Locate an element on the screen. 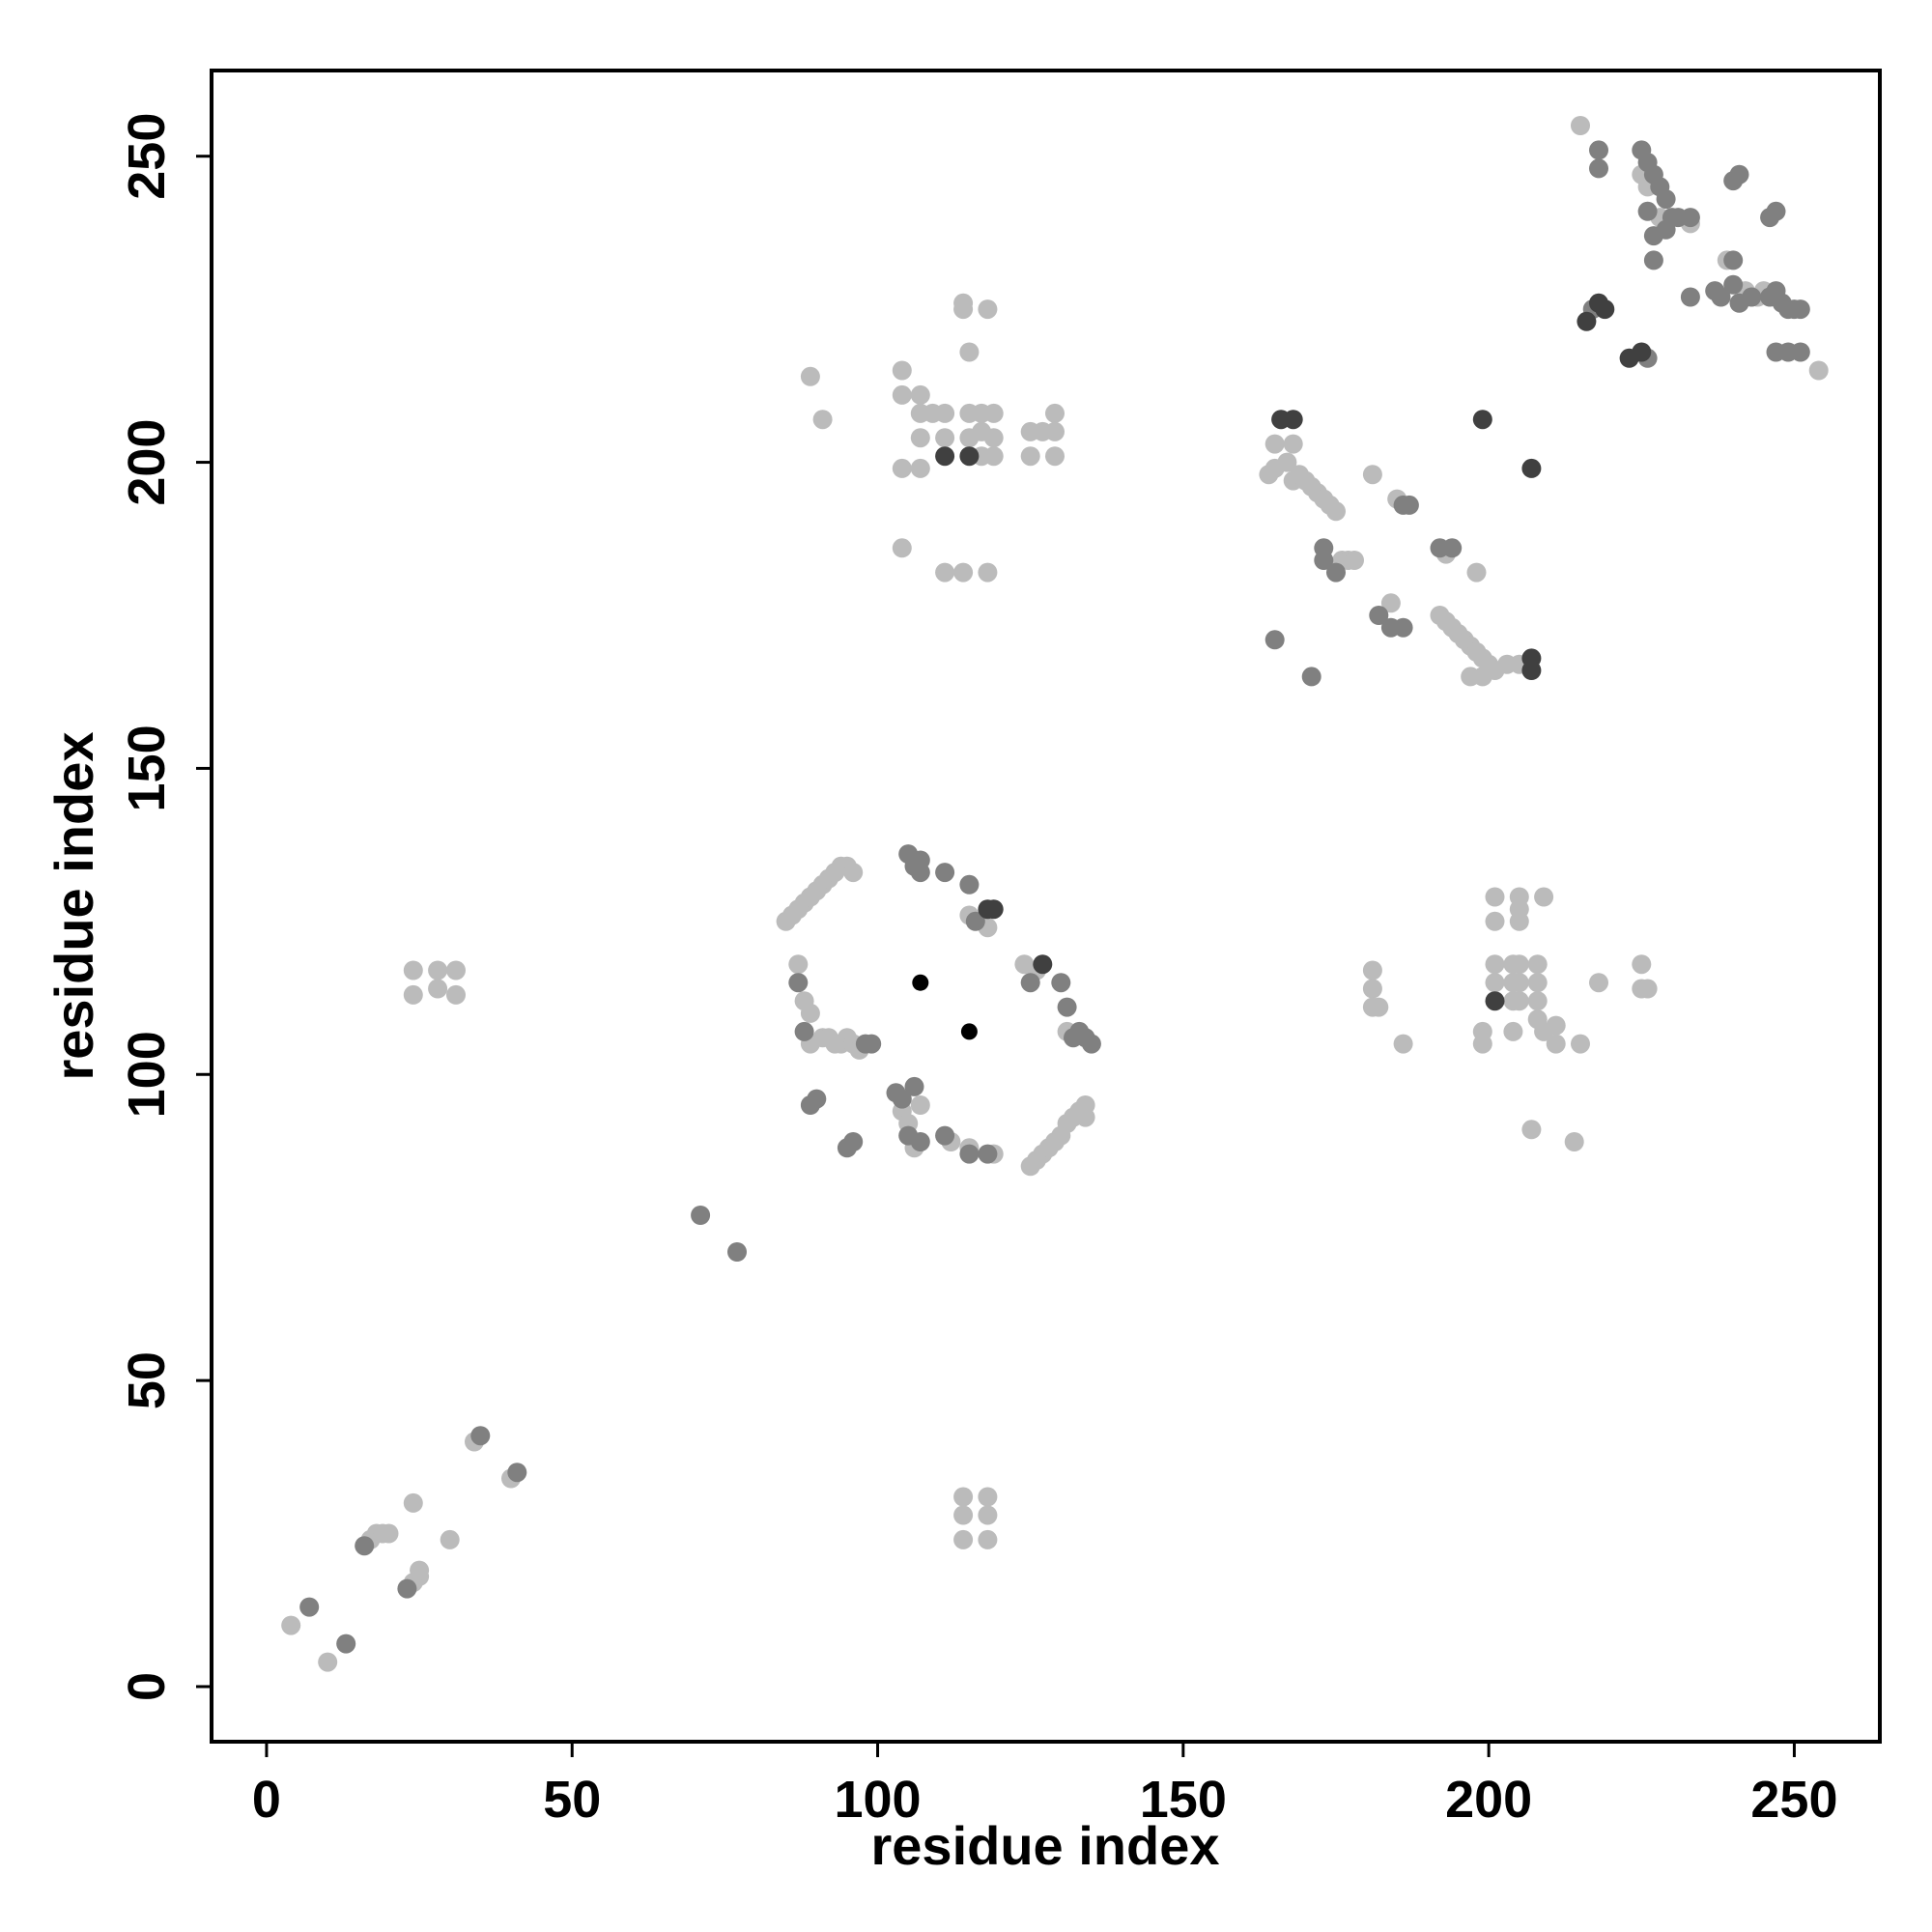  y-tick-label: 0 is located at coordinates (147, 1686).